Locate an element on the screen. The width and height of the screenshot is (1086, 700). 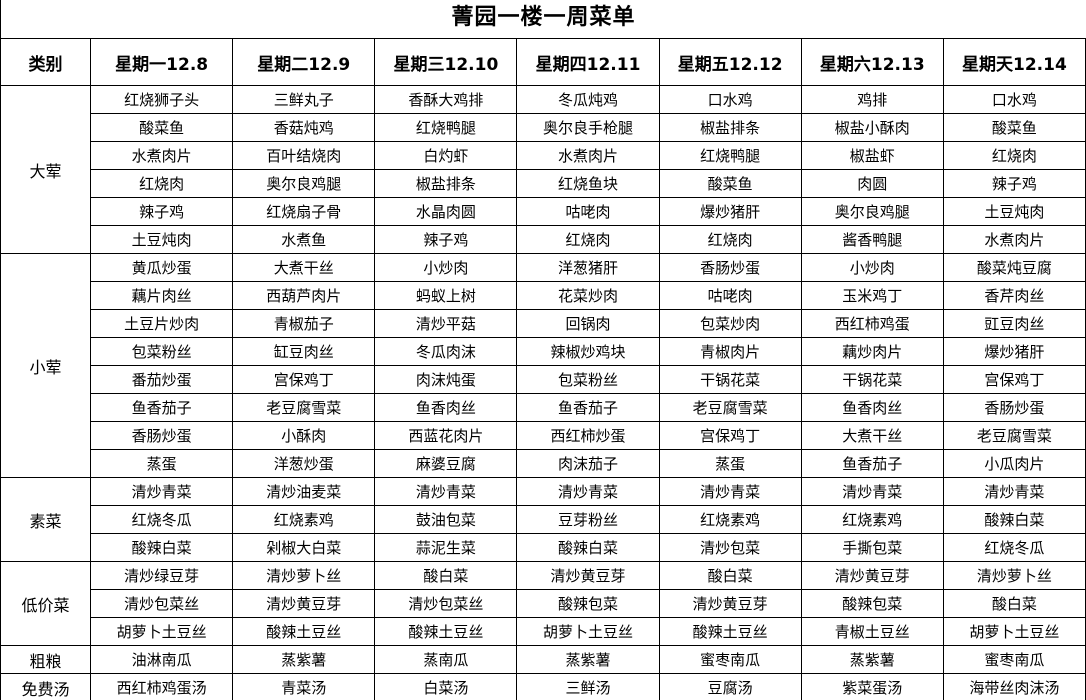
dish-cell: 椒盐虾 is located at coordinates (872, 155).